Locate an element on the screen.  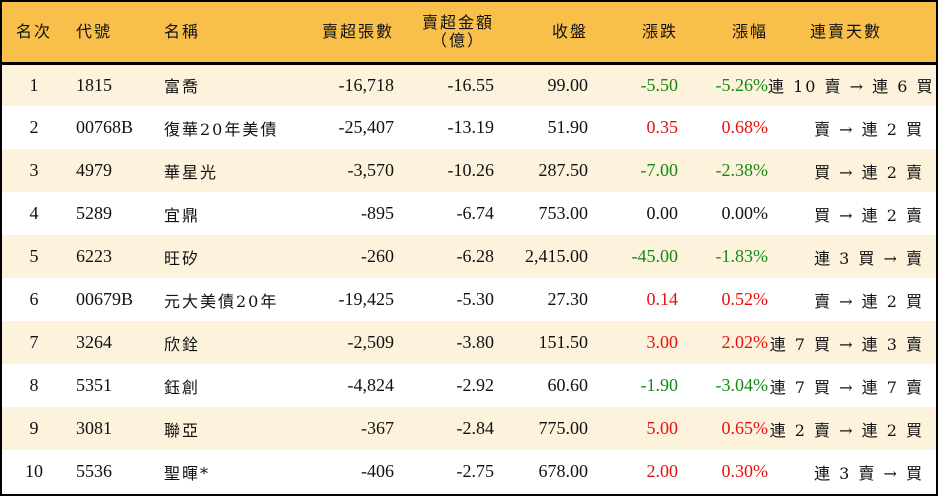
cell-change: -45.00 is located at coordinates (655, 256).